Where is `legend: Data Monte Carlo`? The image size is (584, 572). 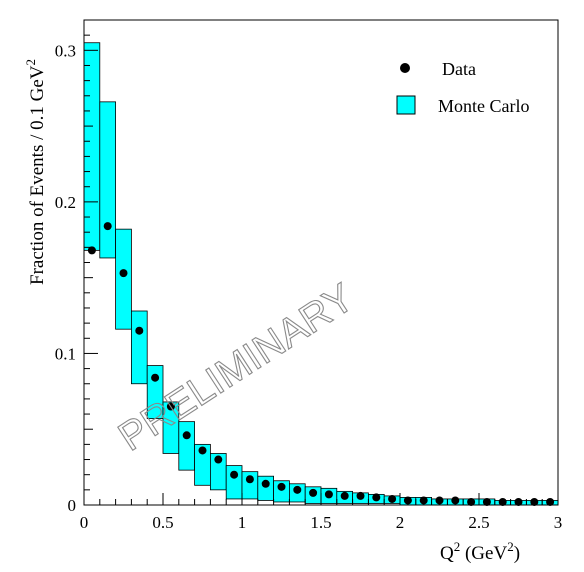 legend: Data Monte Carlo is located at coordinates (463, 87).